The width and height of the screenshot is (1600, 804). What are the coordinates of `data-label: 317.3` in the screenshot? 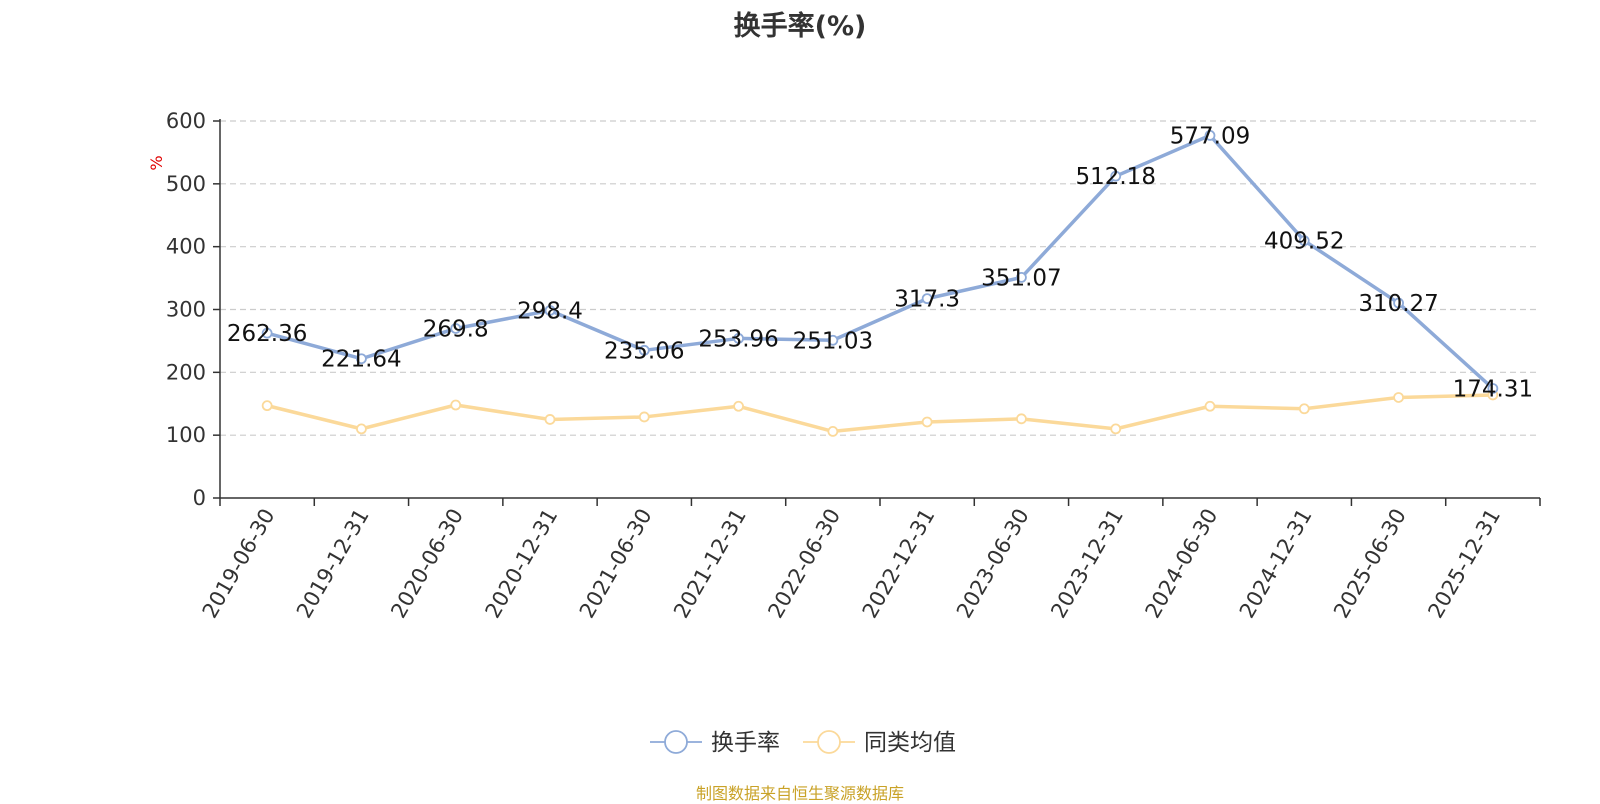 It's located at (927, 300).